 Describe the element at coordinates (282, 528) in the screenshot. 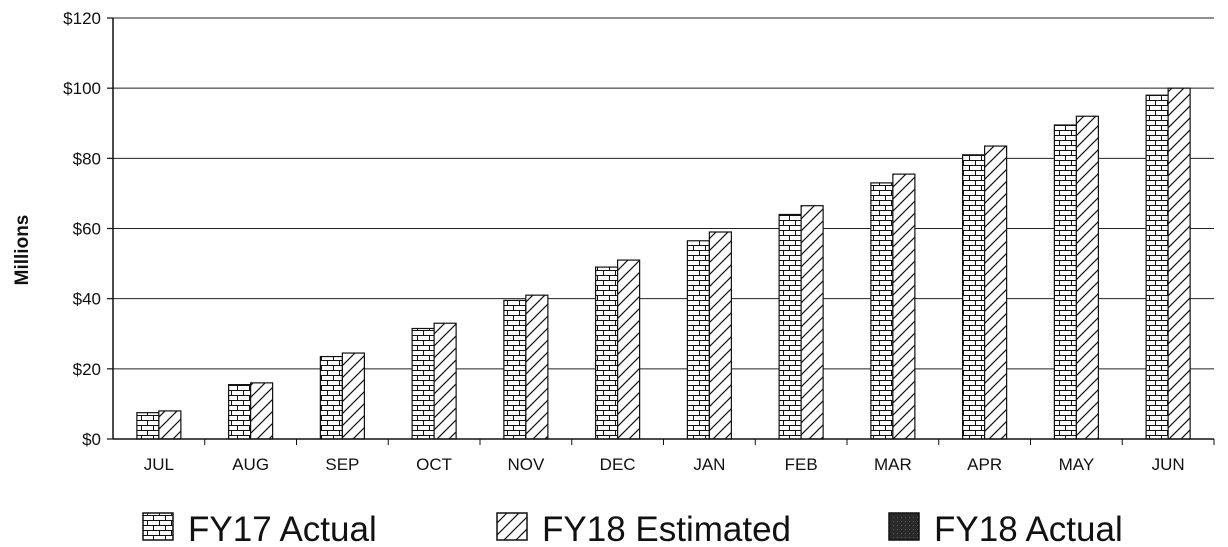

I see `legend-label: FY17 Actual` at that location.